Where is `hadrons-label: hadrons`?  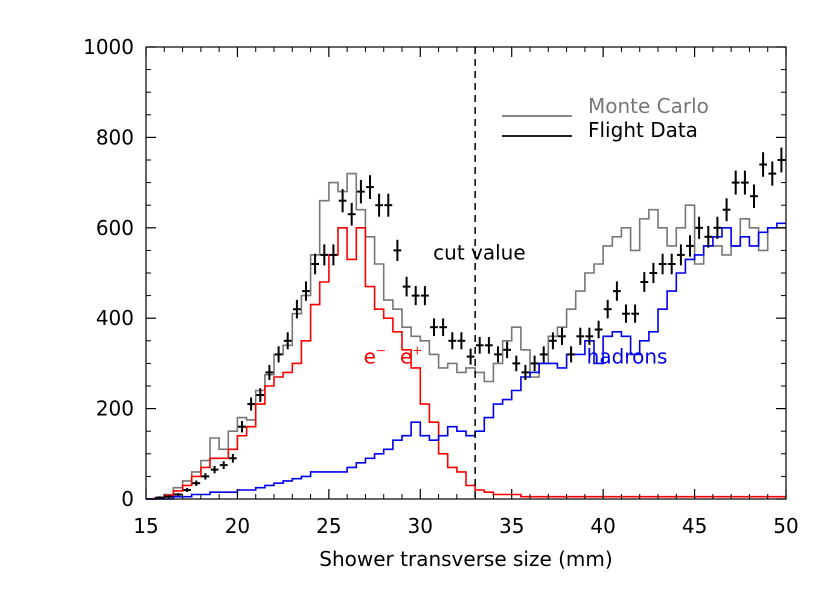
hadrons-label: hadrons is located at coordinates (627, 356).